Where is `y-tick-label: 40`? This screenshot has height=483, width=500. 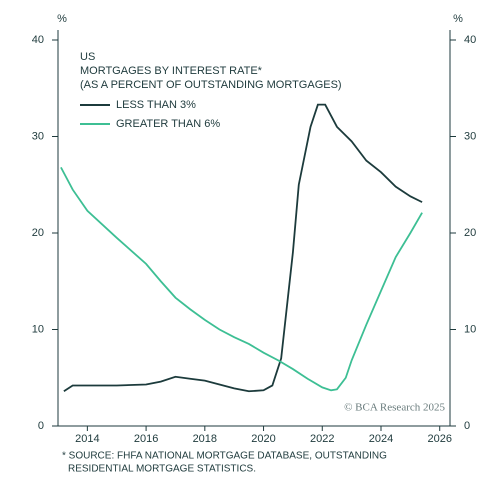
y-tick-label: 40 is located at coordinates (38, 40).